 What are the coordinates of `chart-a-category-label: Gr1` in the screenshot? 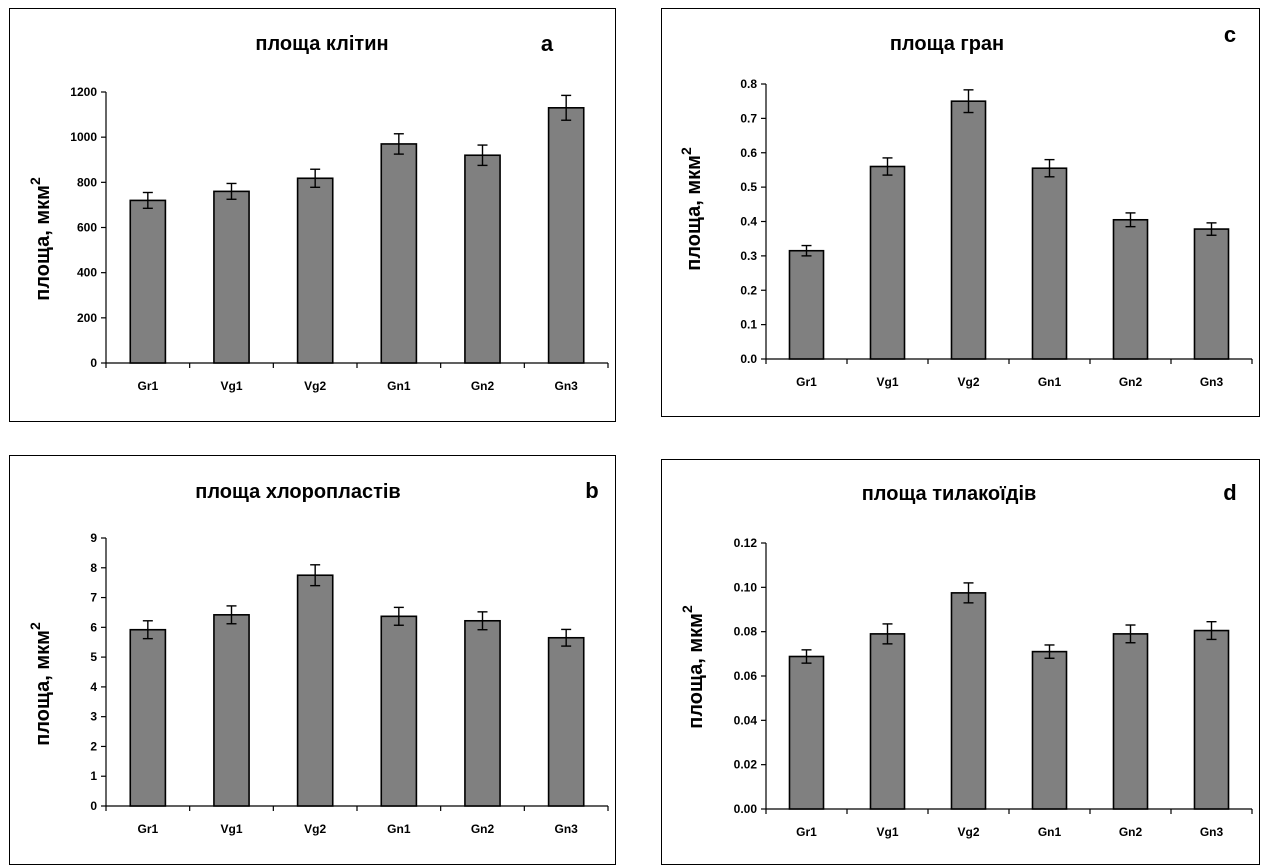 It's located at (147, 386).